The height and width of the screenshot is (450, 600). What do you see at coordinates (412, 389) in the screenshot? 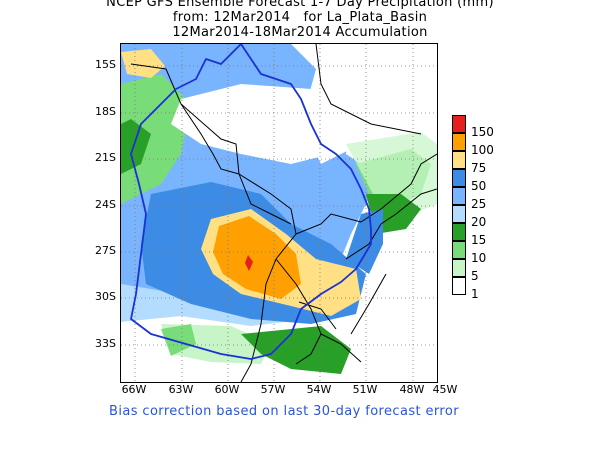
I see `lon-label-48w: 48W` at bounding box center [412, 389].